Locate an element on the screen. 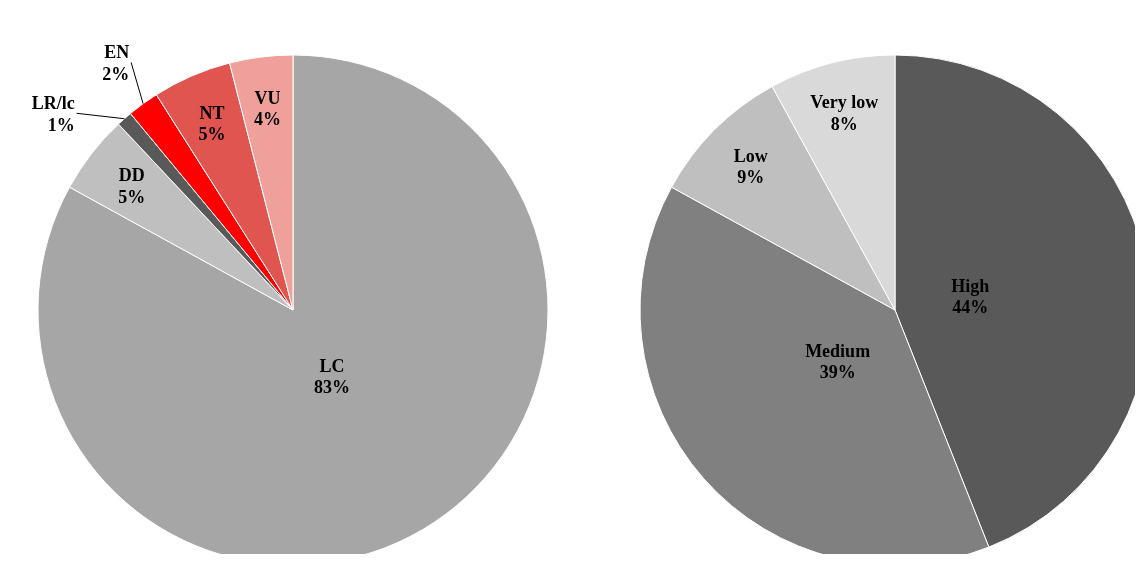 The image size is (1143, 562). slice-label: Low is located at coordinates (750, 155).